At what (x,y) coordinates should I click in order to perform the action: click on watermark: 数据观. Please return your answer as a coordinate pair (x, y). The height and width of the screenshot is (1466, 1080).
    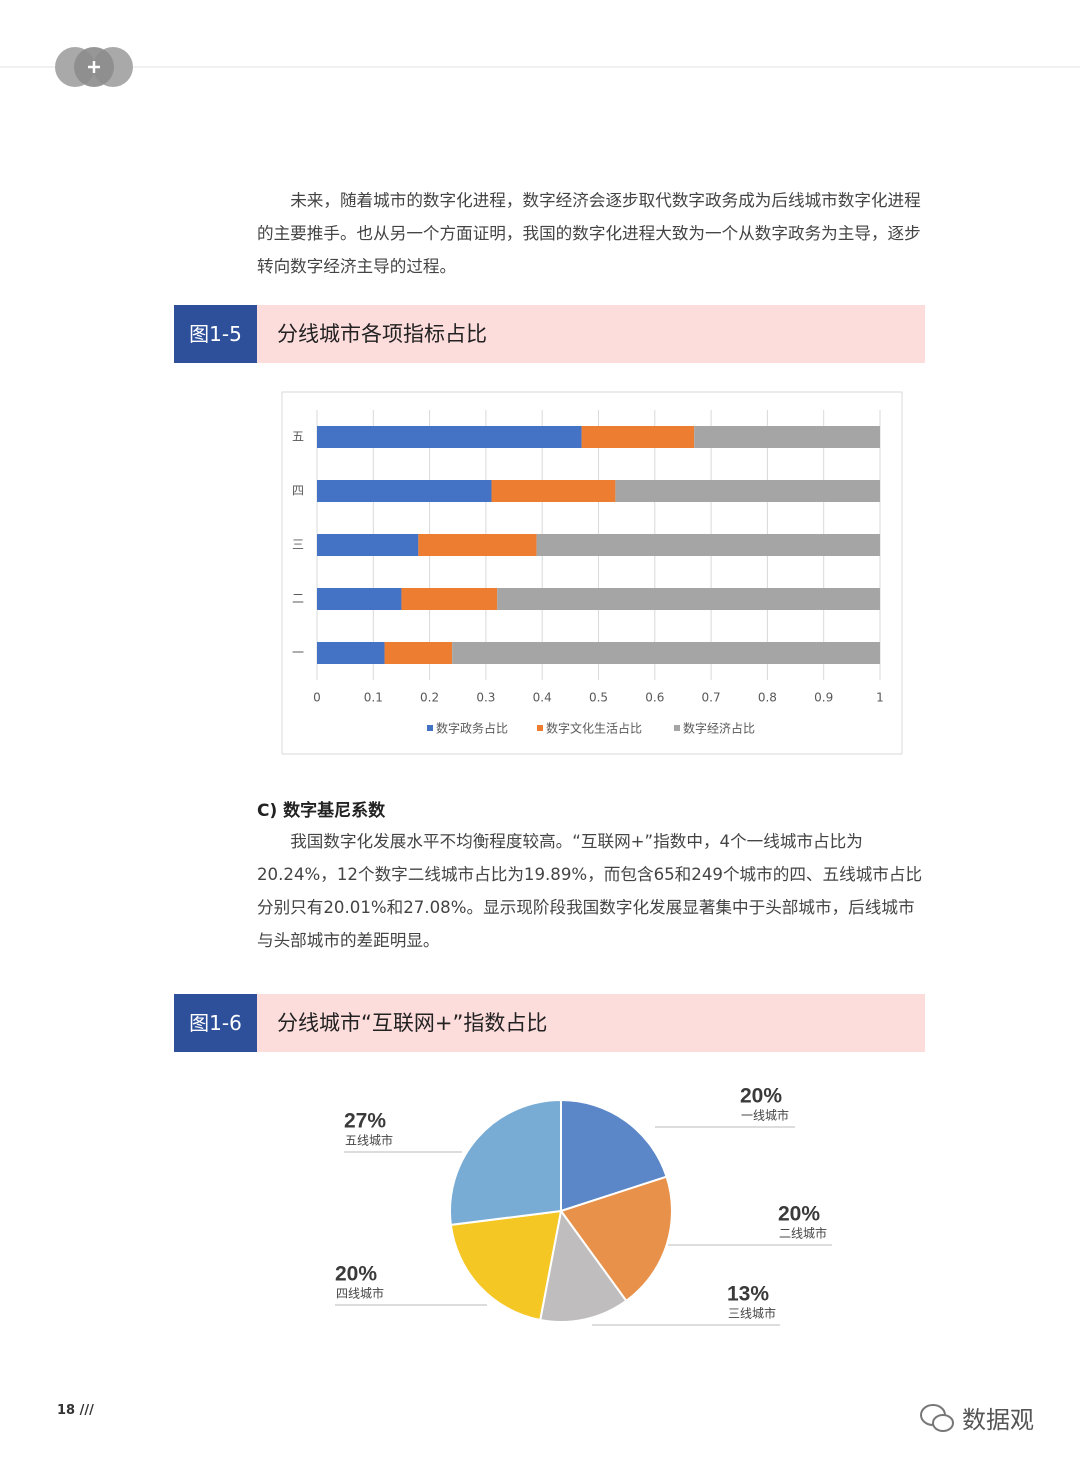
    Looking at the image, I should click on (998, 1420).